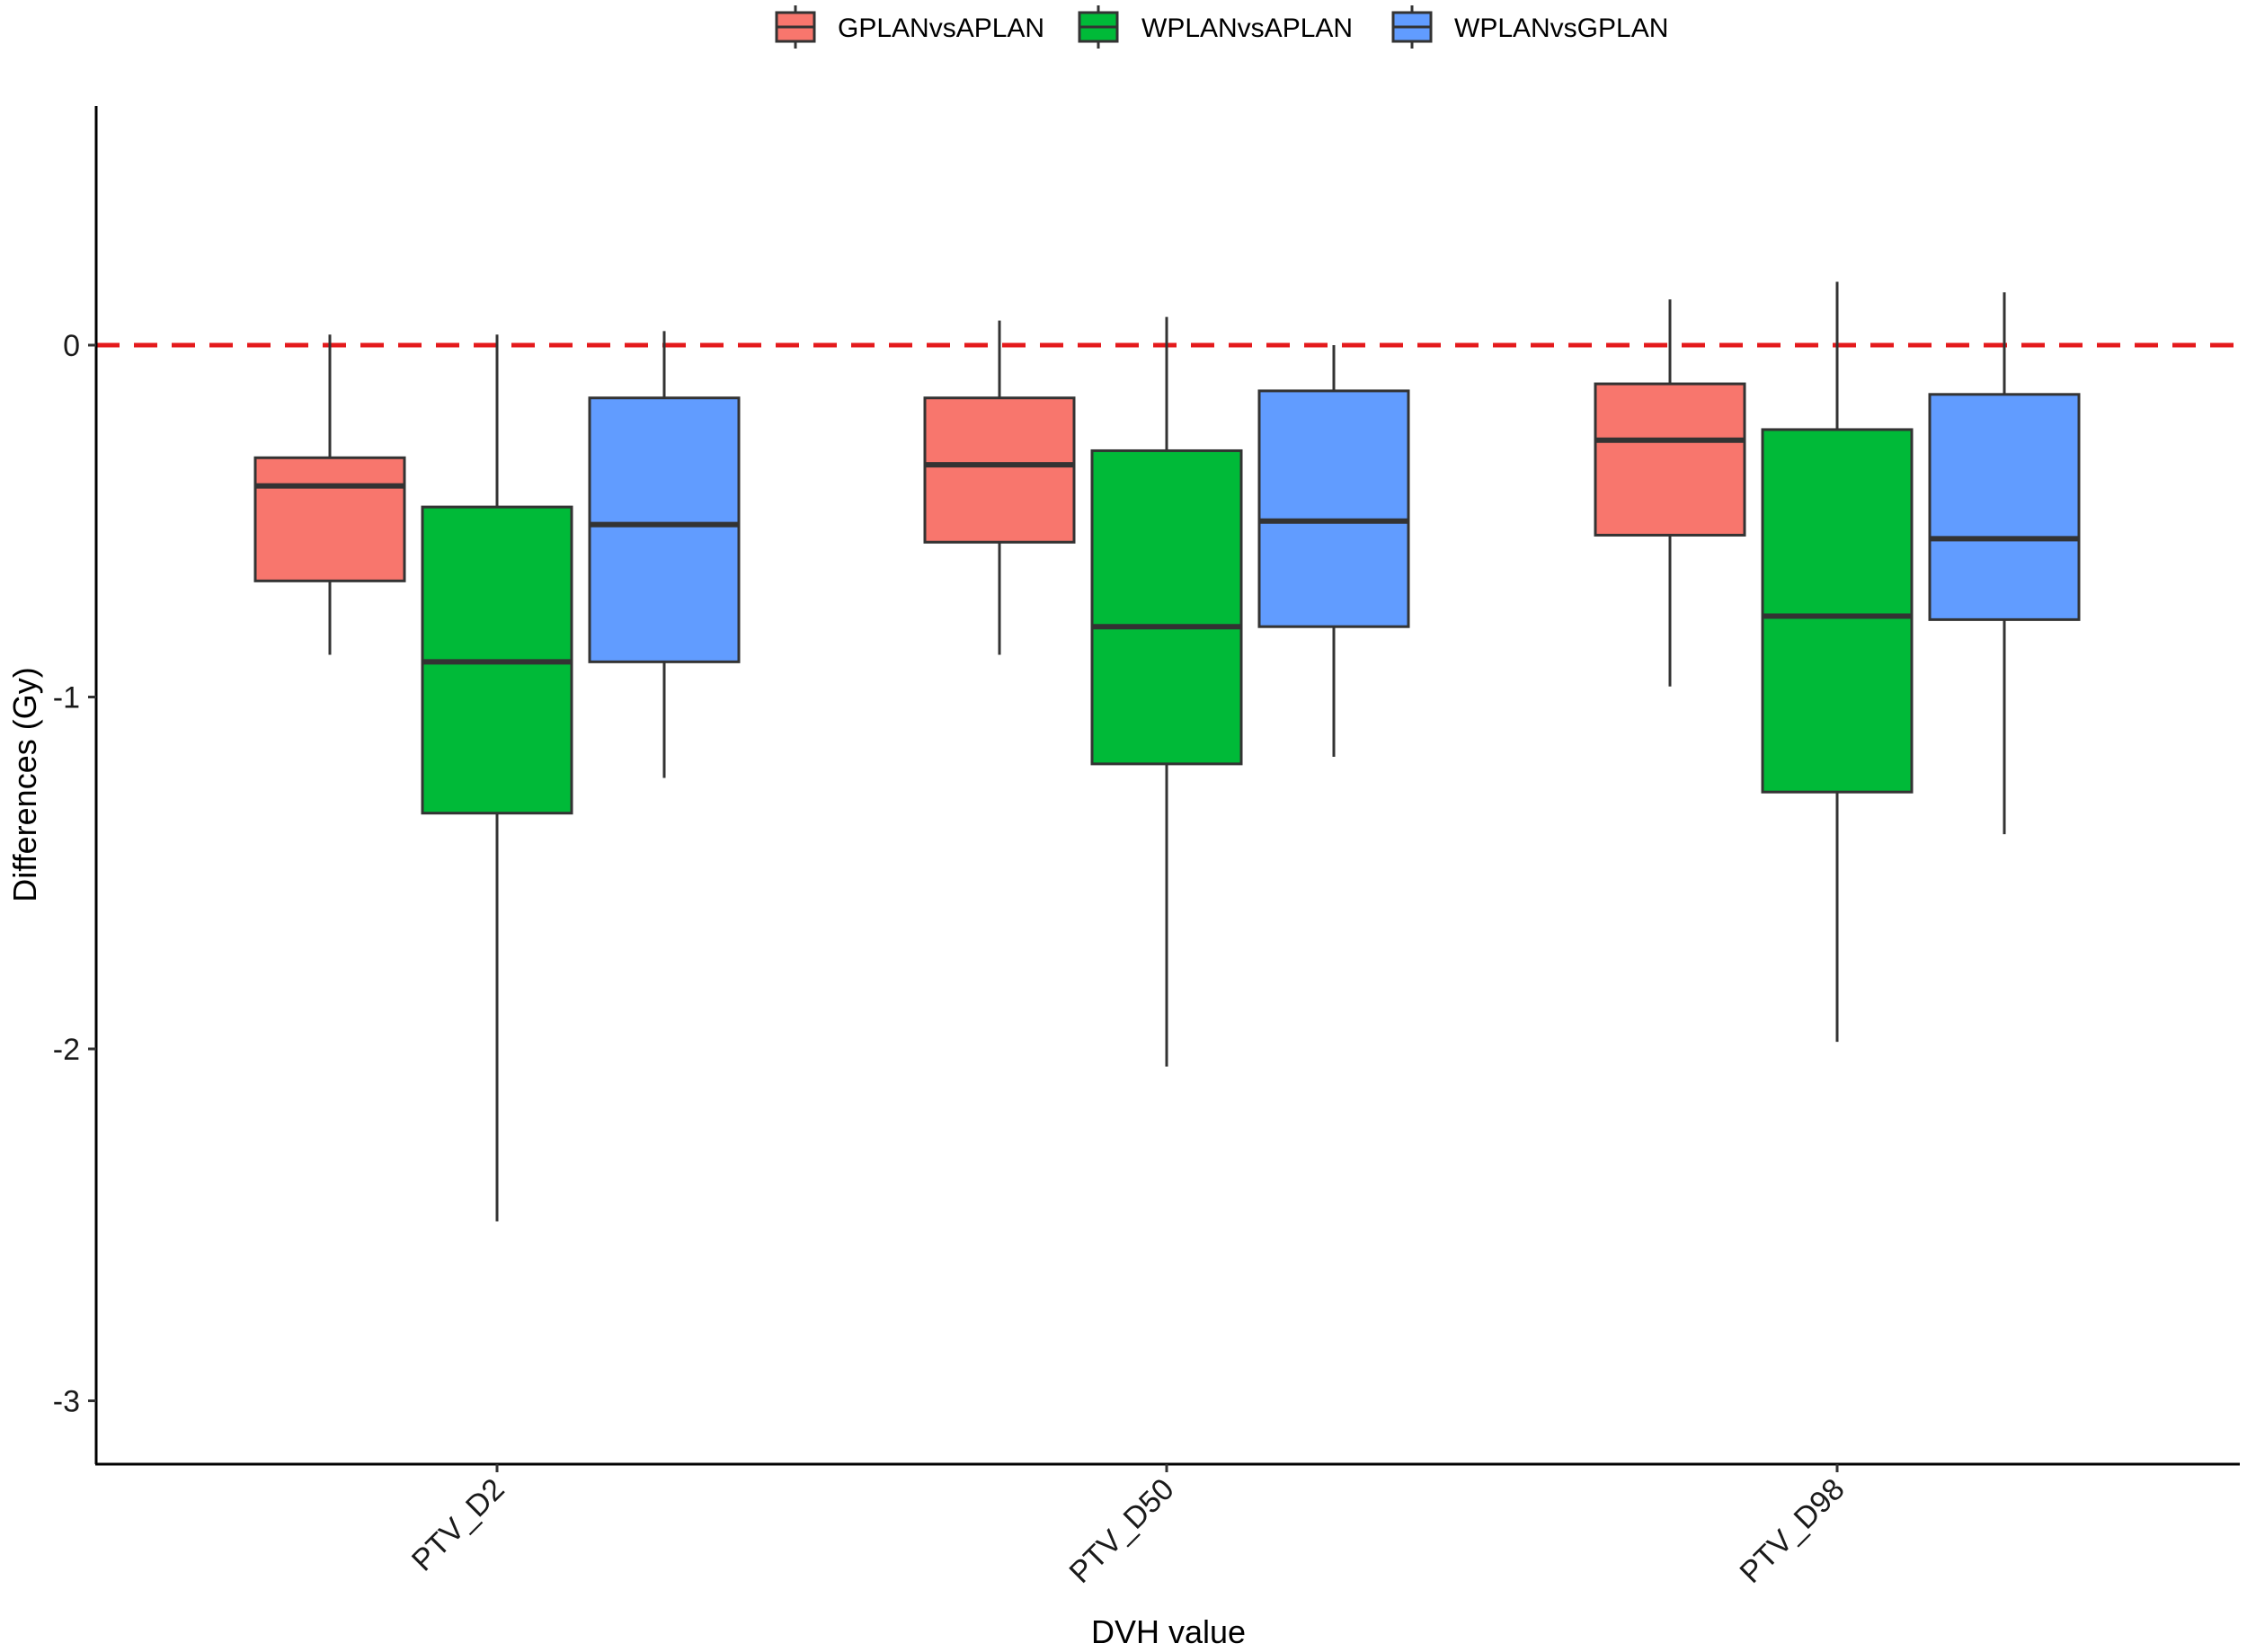 The image size is (2247, 1652). I want to click on box-WPLANvsAPLAN-PTV_D50, so click(1167, 691).